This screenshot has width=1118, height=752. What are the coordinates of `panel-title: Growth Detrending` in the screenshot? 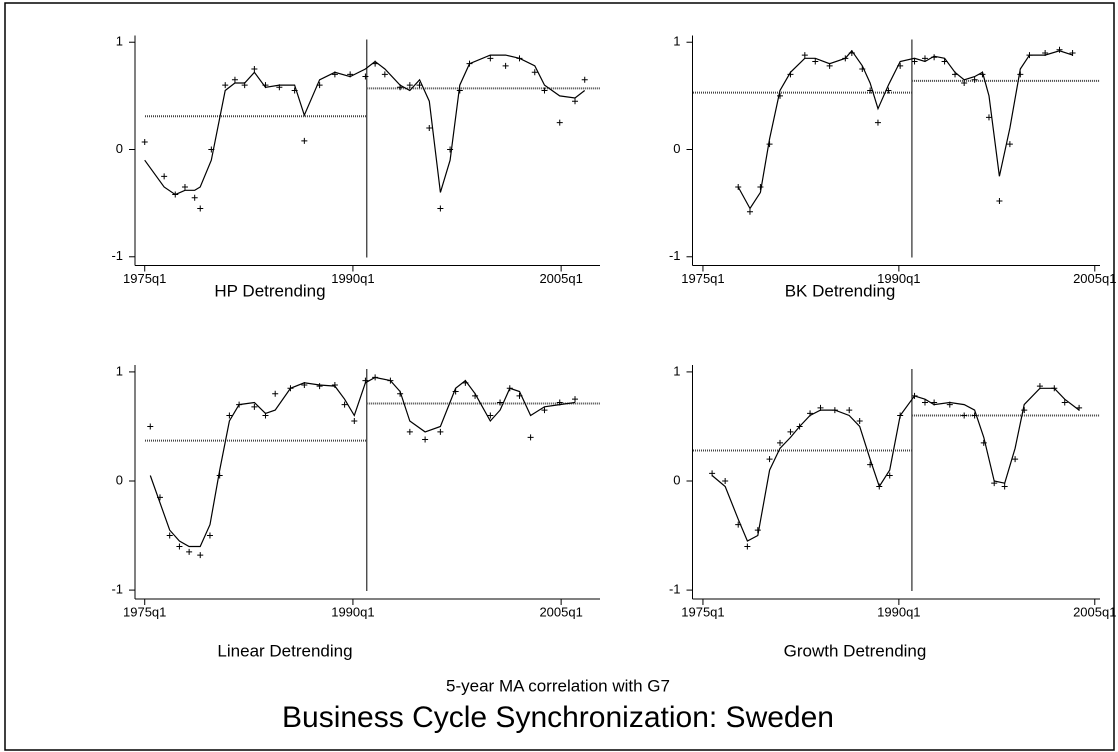 It's located at (855, 650).